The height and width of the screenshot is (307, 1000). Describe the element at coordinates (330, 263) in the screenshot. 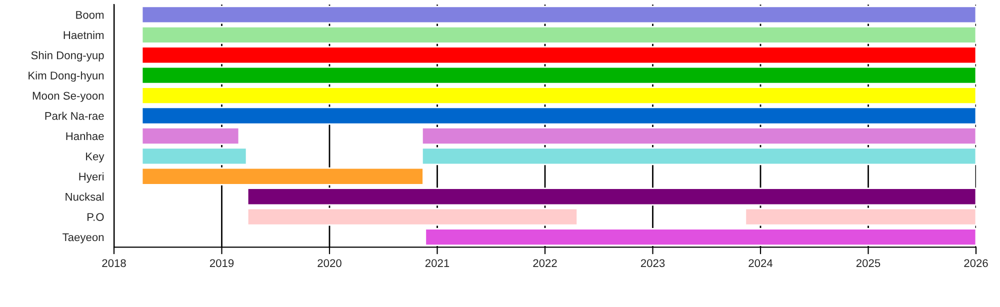

I see `x-tick-label: 2020` at that location.